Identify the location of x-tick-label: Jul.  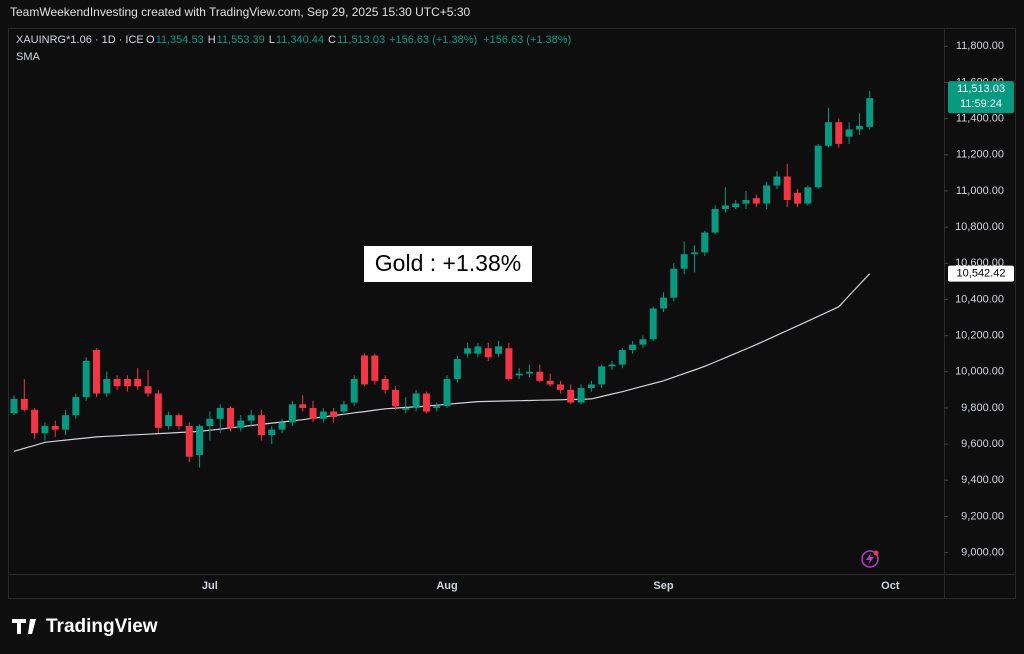
(210, 586).